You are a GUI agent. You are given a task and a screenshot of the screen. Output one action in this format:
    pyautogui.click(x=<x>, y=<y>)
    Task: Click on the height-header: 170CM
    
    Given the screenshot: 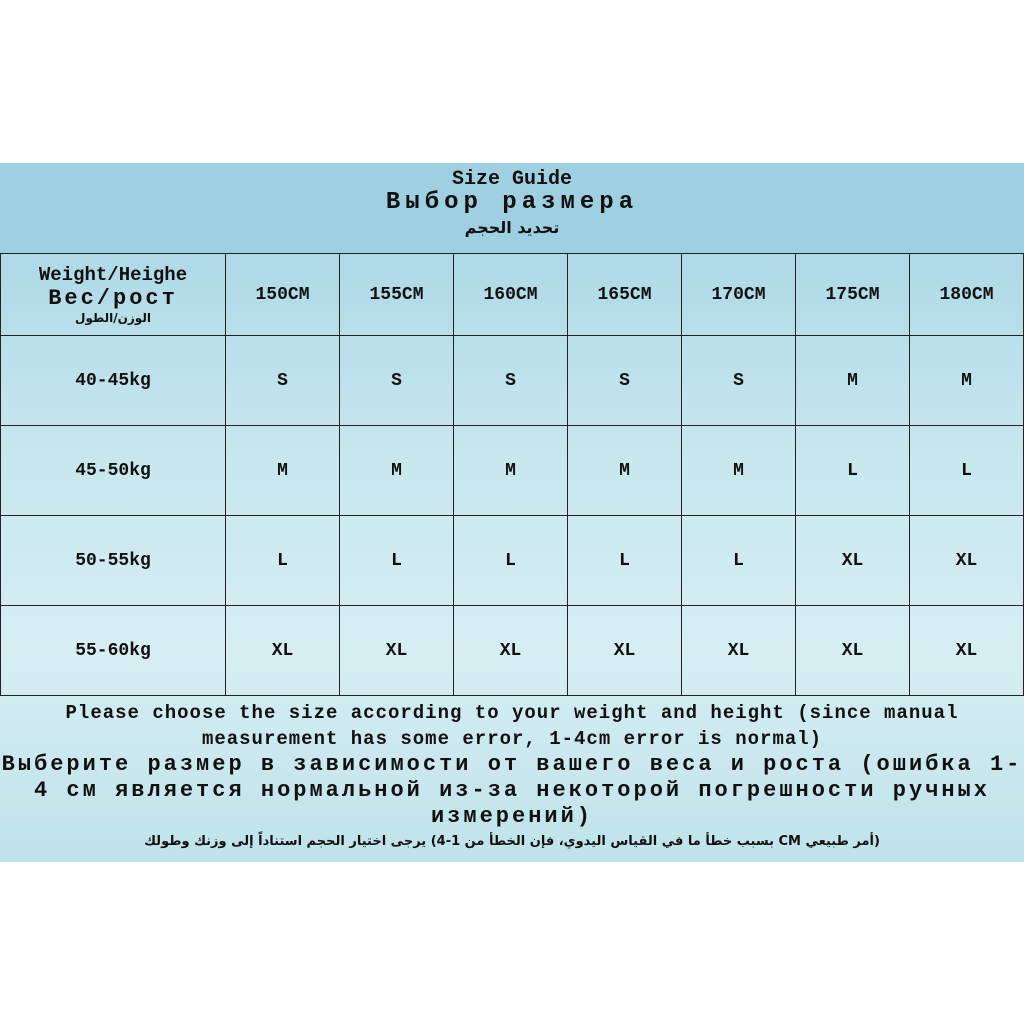 What is the action you would take?
    pyautogui.click(x=738, y=294)
    